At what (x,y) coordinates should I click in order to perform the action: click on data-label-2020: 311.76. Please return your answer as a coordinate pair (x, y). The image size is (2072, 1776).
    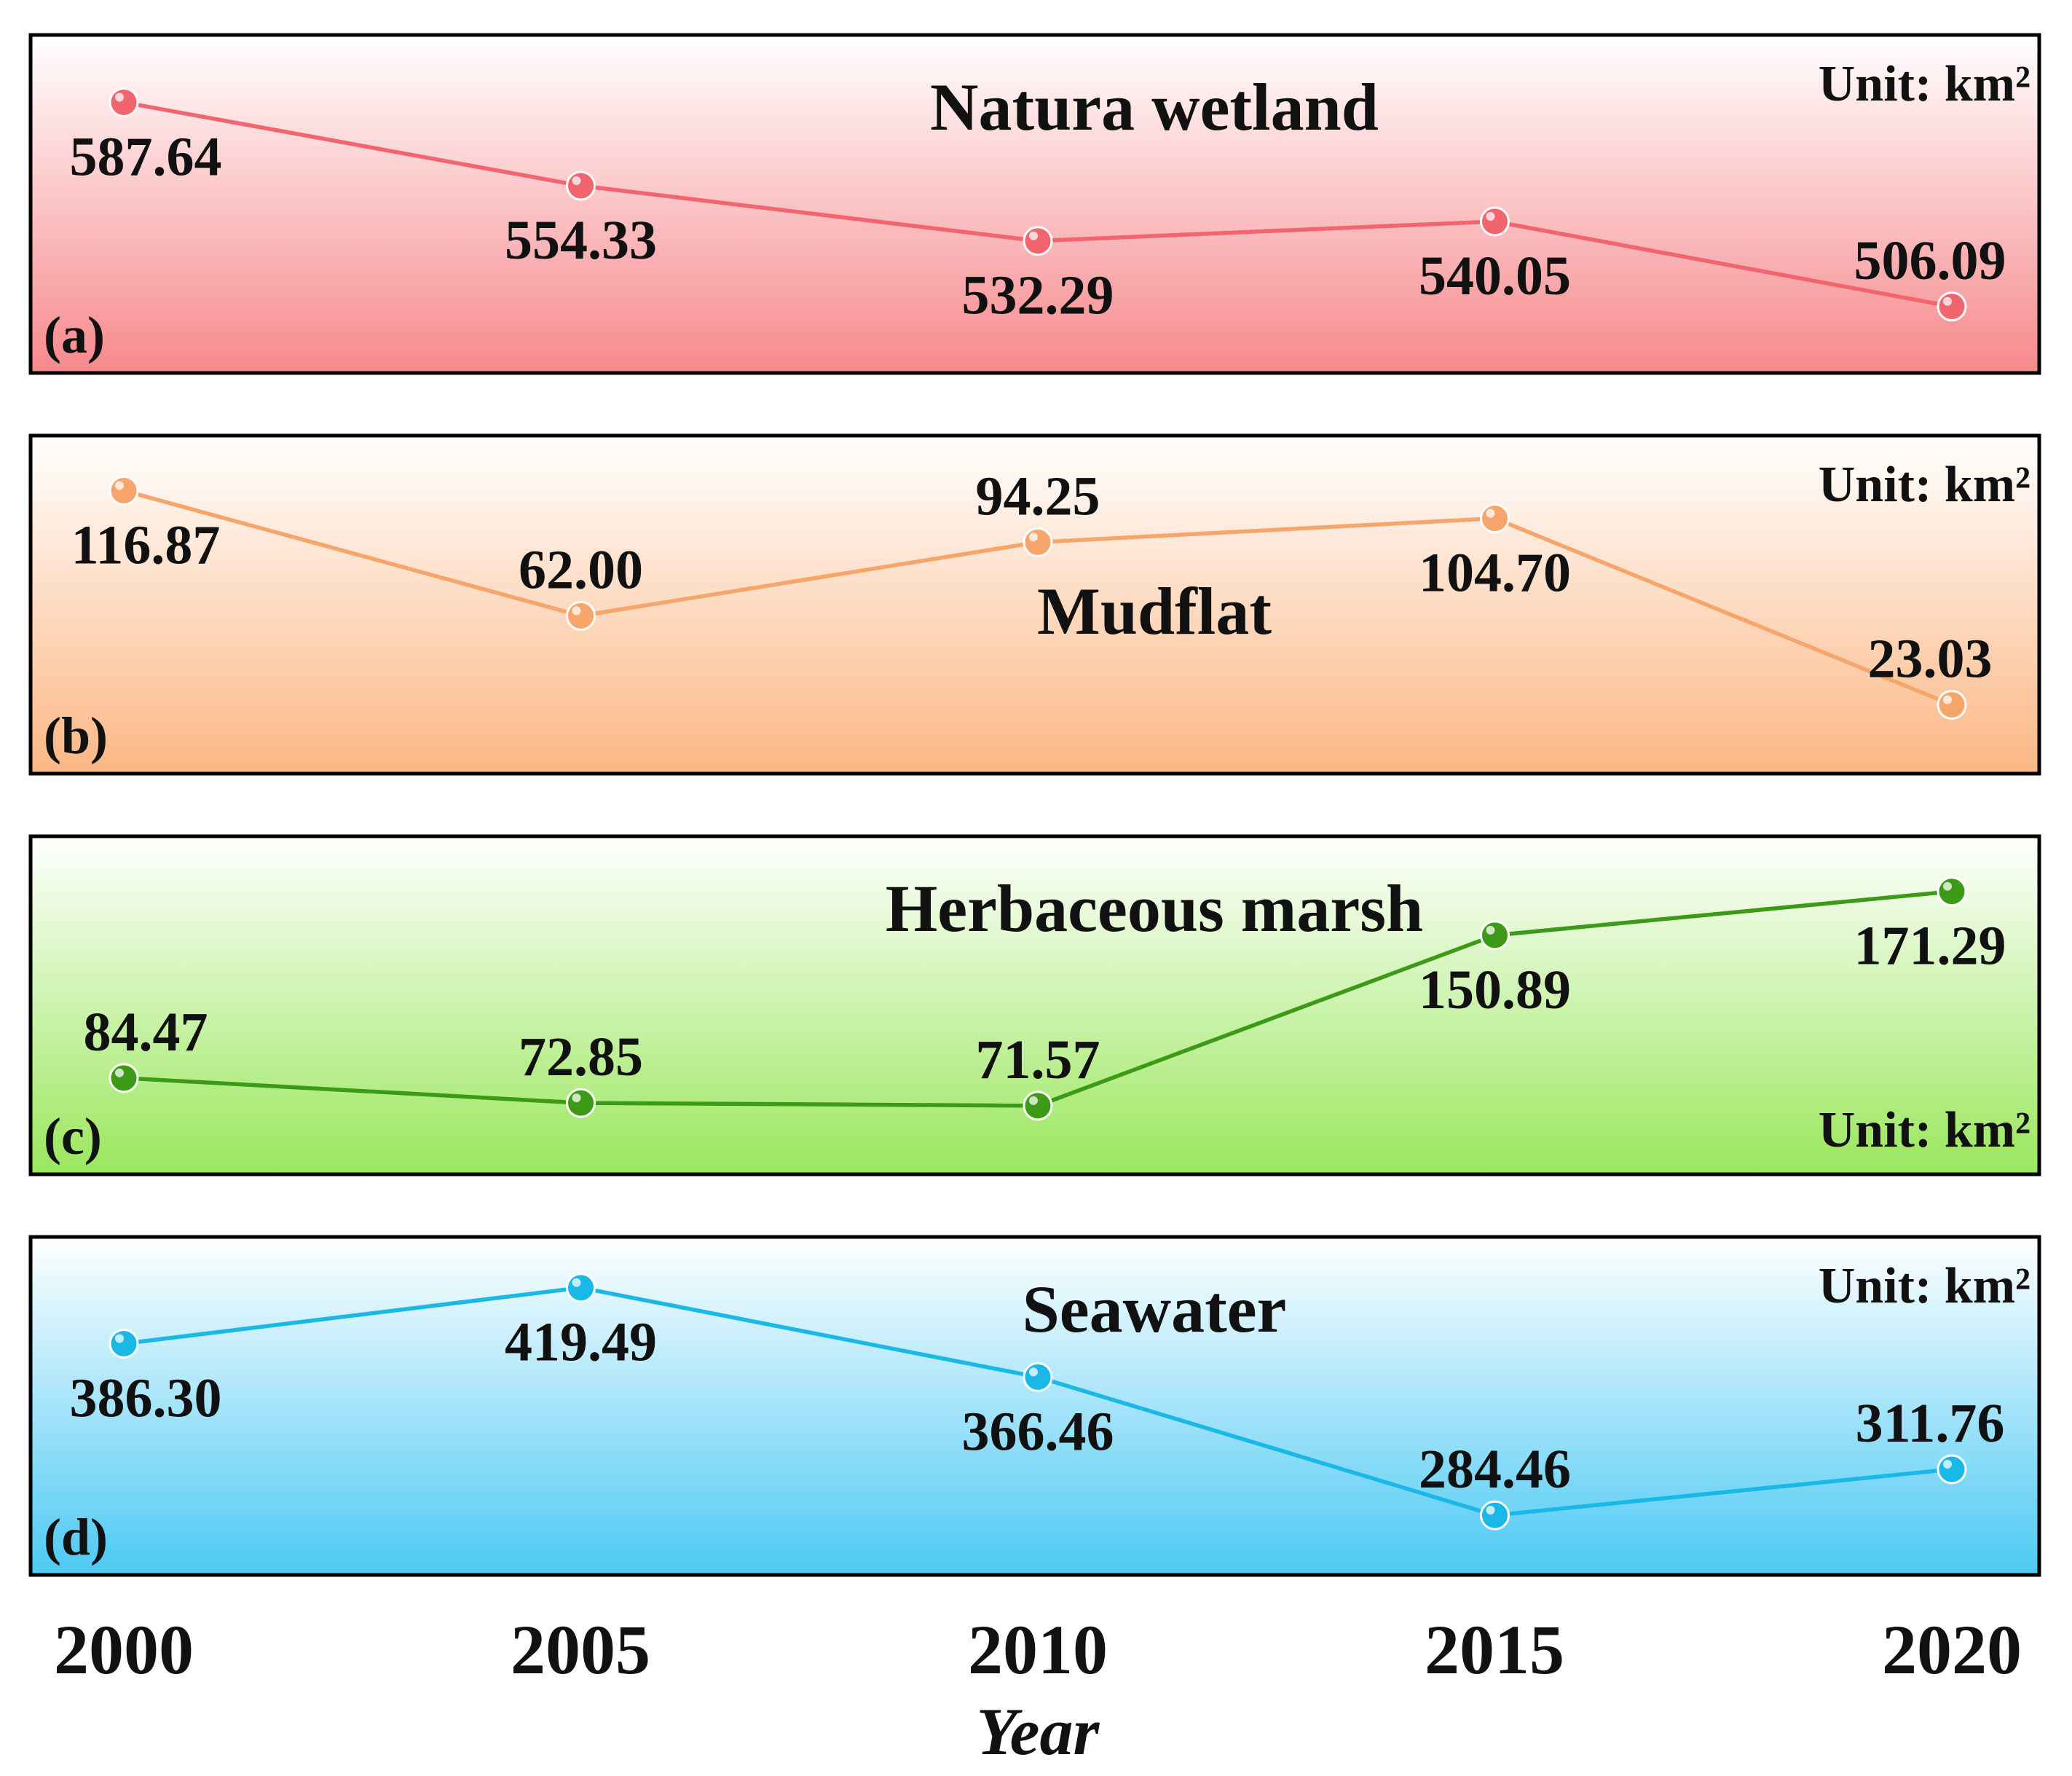
    Looking at the image, I should click on (1930, 1423).